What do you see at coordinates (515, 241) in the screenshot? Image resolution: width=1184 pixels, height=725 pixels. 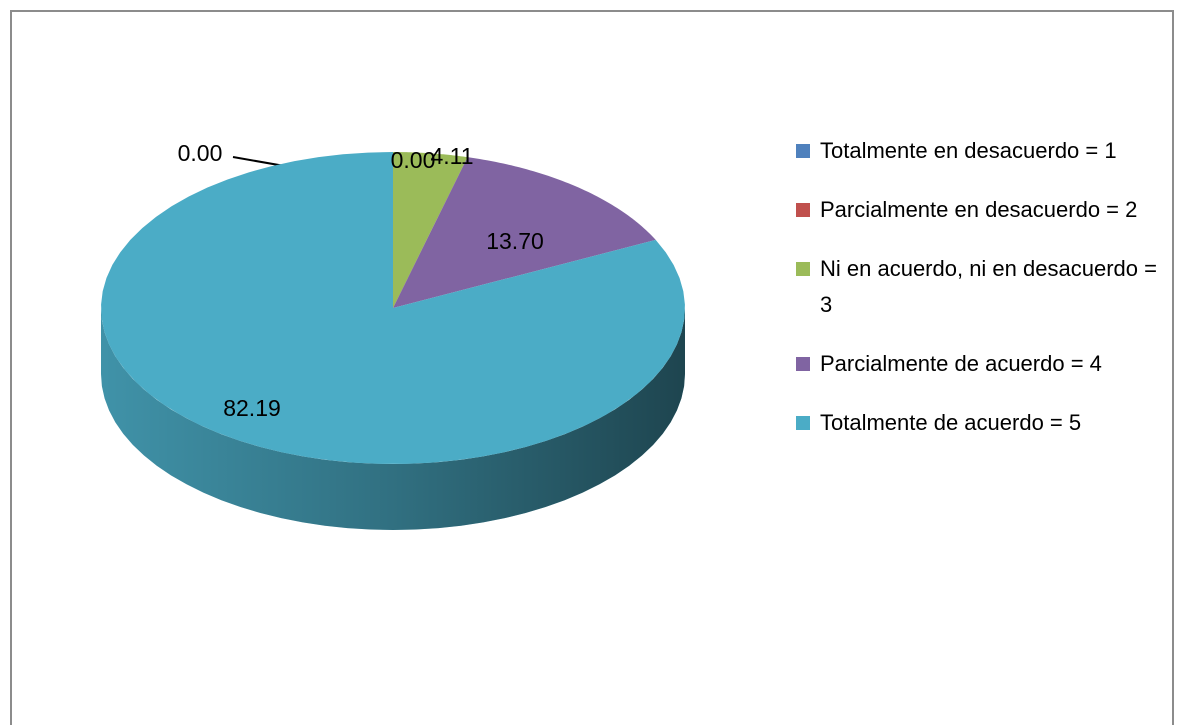 I see `data-label: 13.70` at bounding box center [515, 241].